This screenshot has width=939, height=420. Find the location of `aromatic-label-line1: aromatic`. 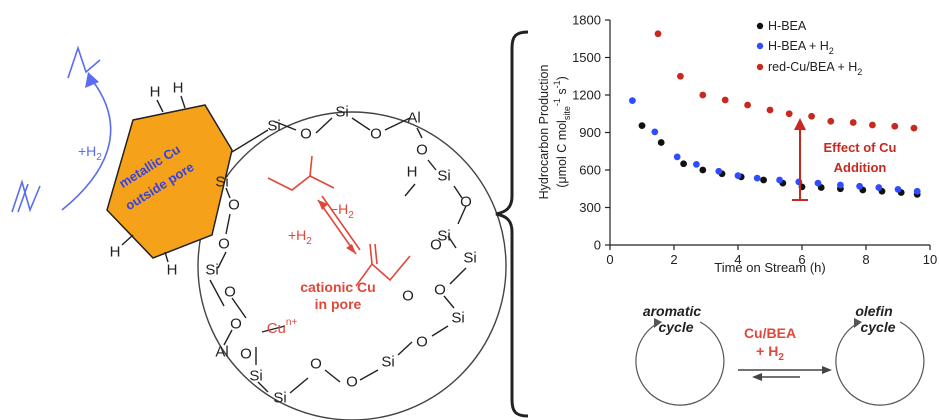

aromatic-label-line1: aromatic is located at coordinates (672, 311).